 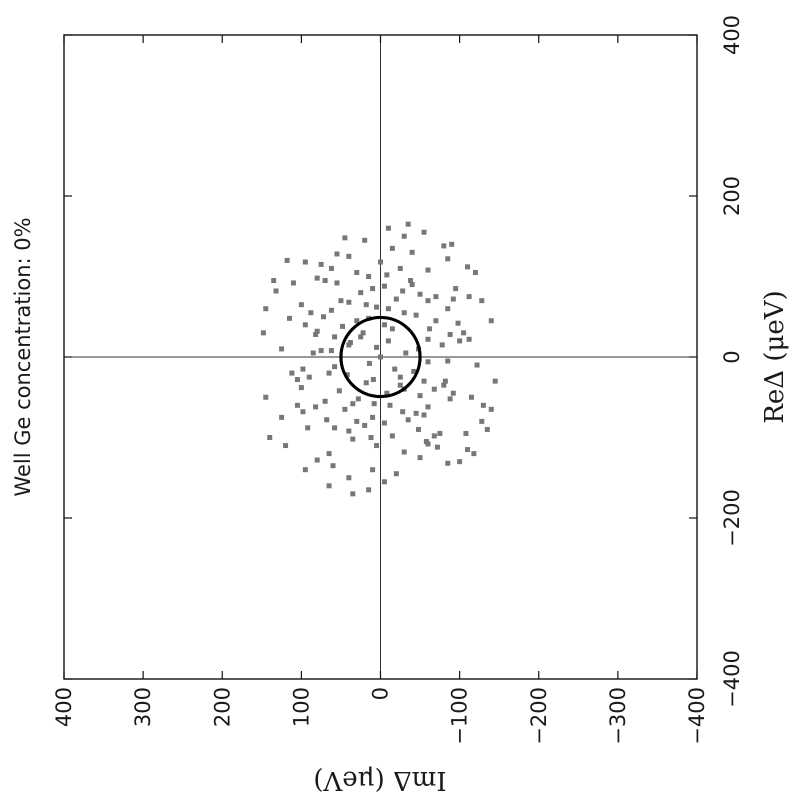 I want to click on y-tick-label: −100, so click(x=460, y=716).